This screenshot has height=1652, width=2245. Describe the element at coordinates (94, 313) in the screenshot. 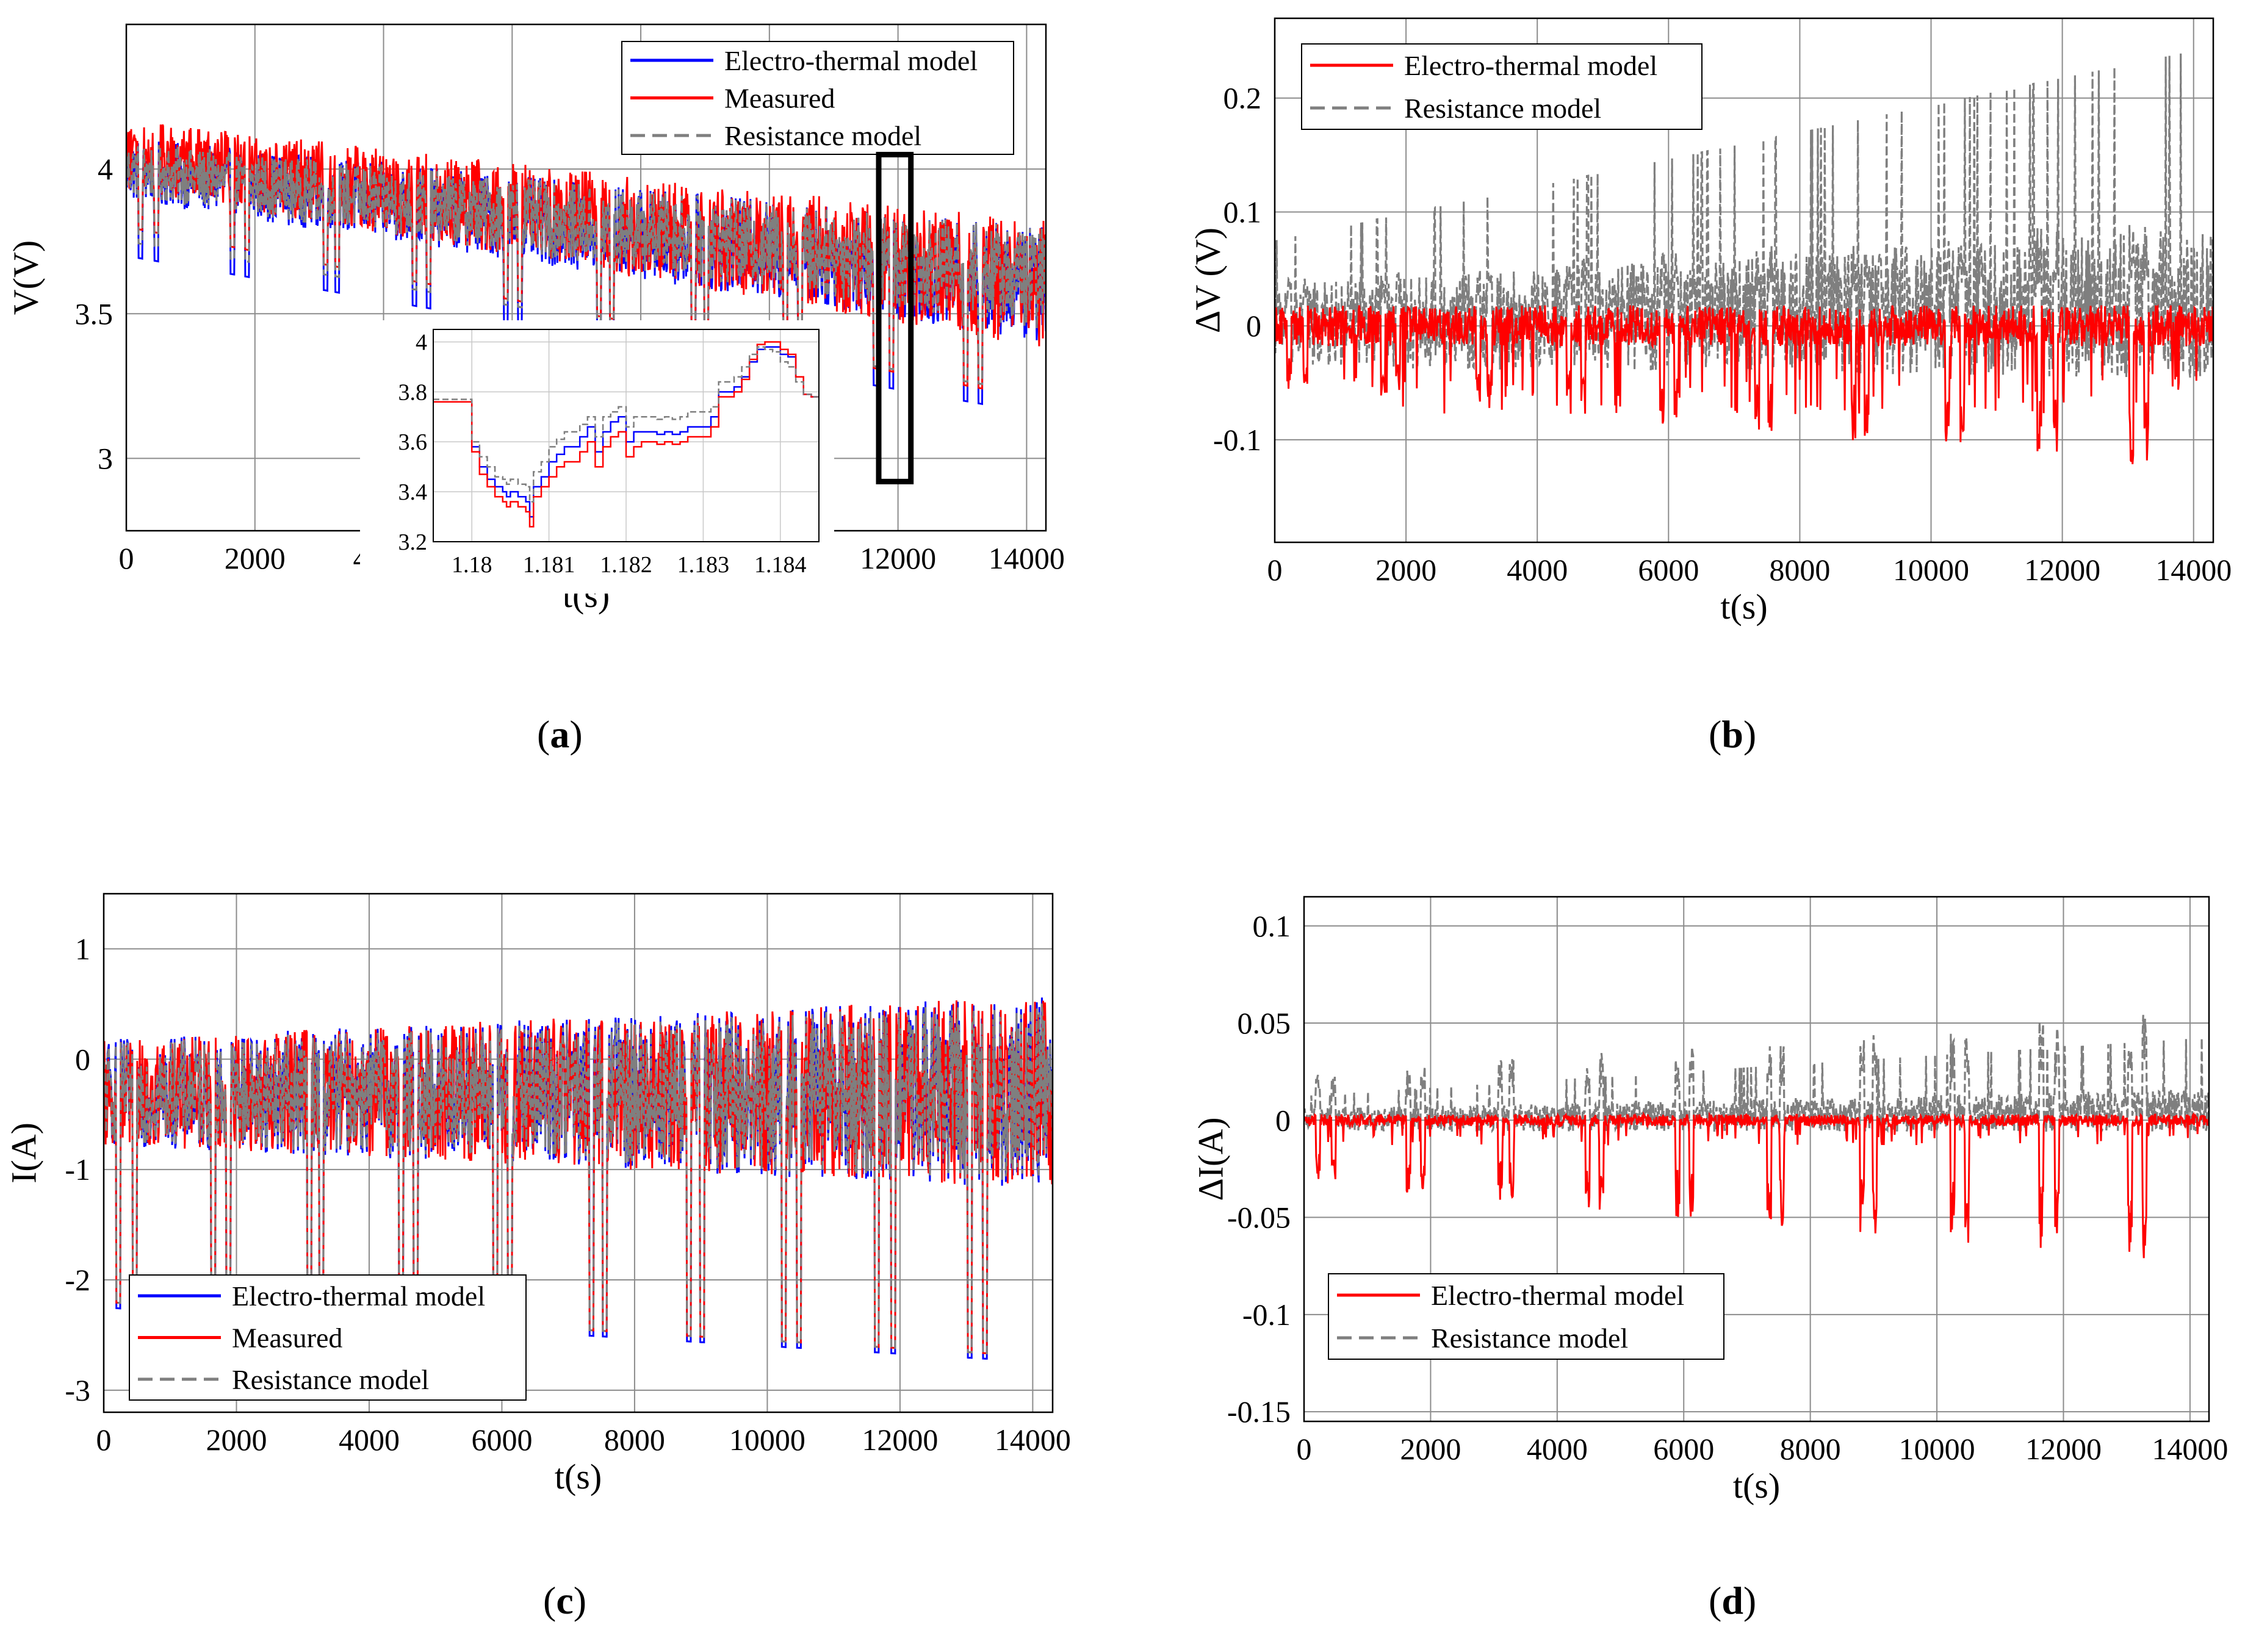

I see `y-tick-label: 3.5` at that location.